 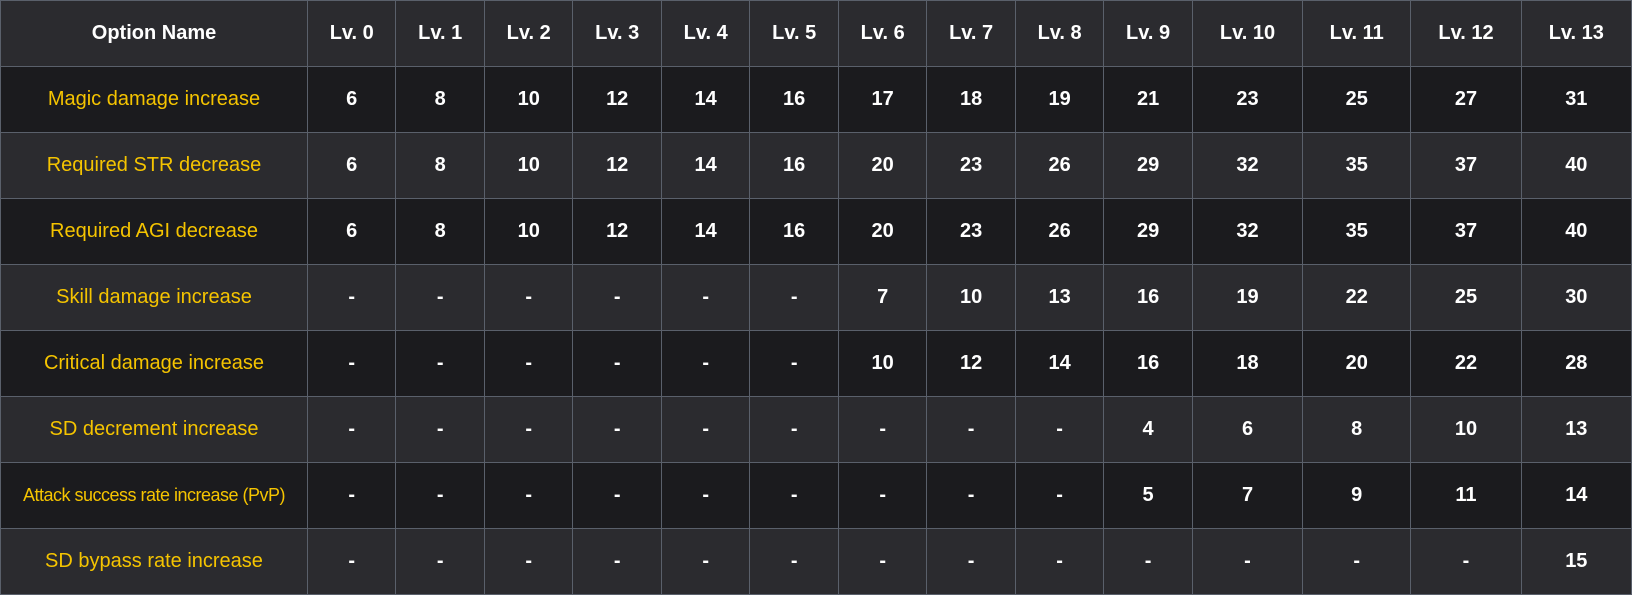 What do you see at coordinates (1576, 99) in the screenshot?
I see `level-value: 31` at bounding box center [1576, 99].